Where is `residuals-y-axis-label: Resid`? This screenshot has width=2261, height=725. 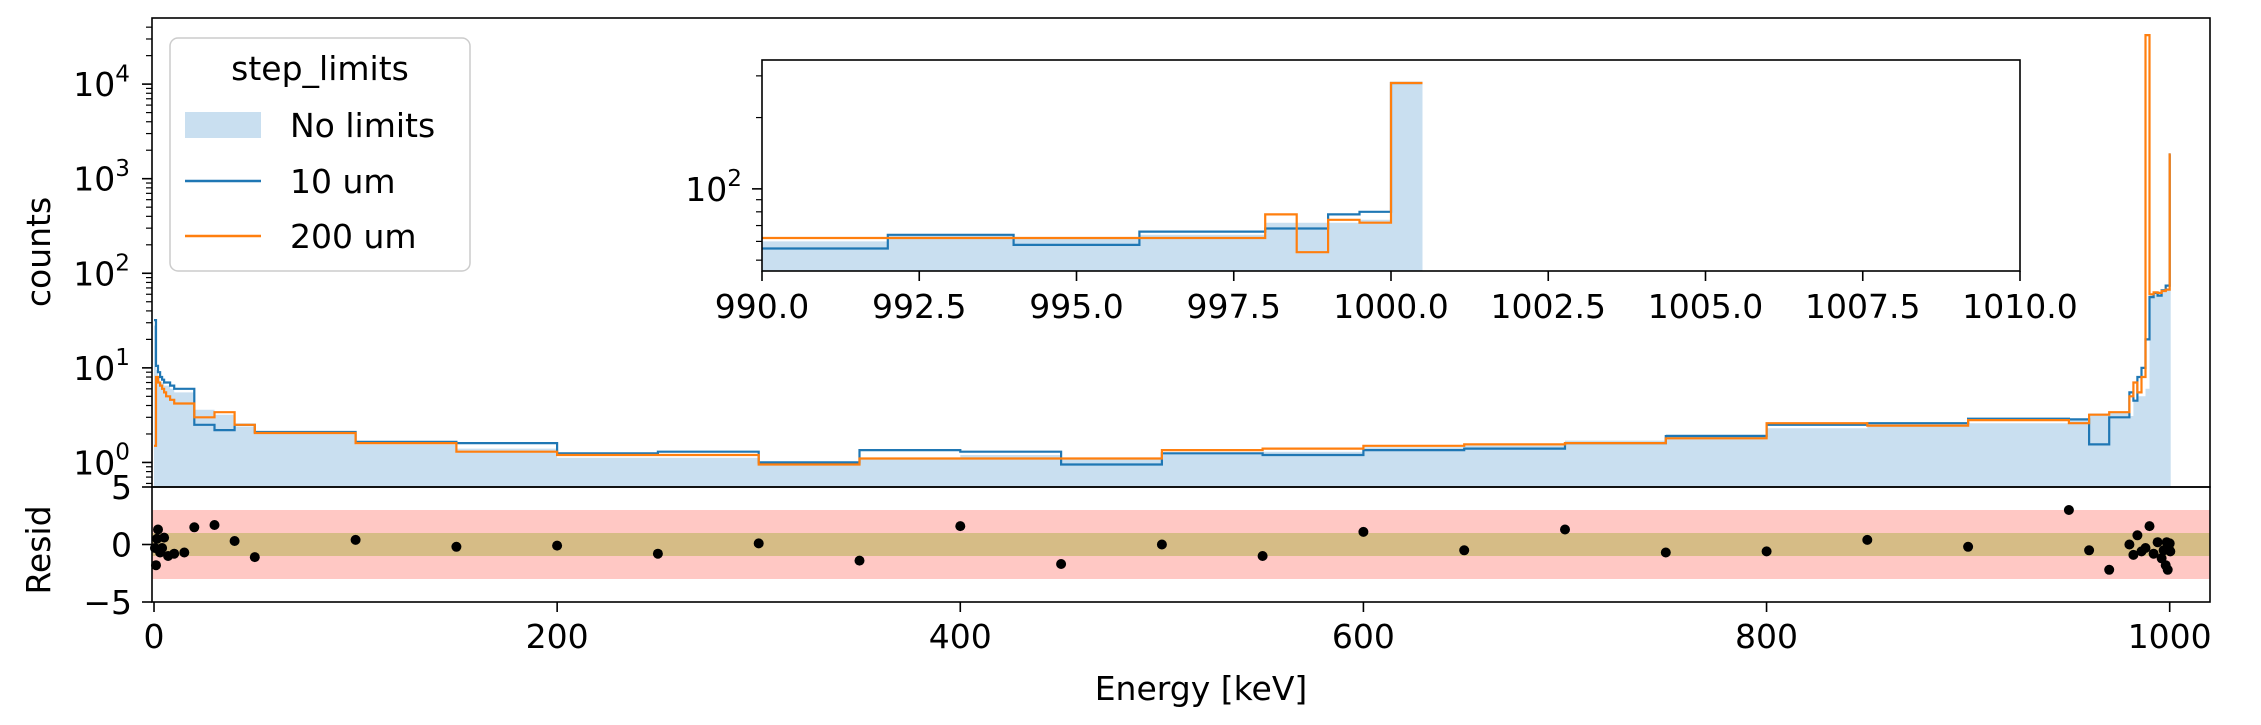 residuals-y-axis-label: Resid is located at coordinates (38, 549).